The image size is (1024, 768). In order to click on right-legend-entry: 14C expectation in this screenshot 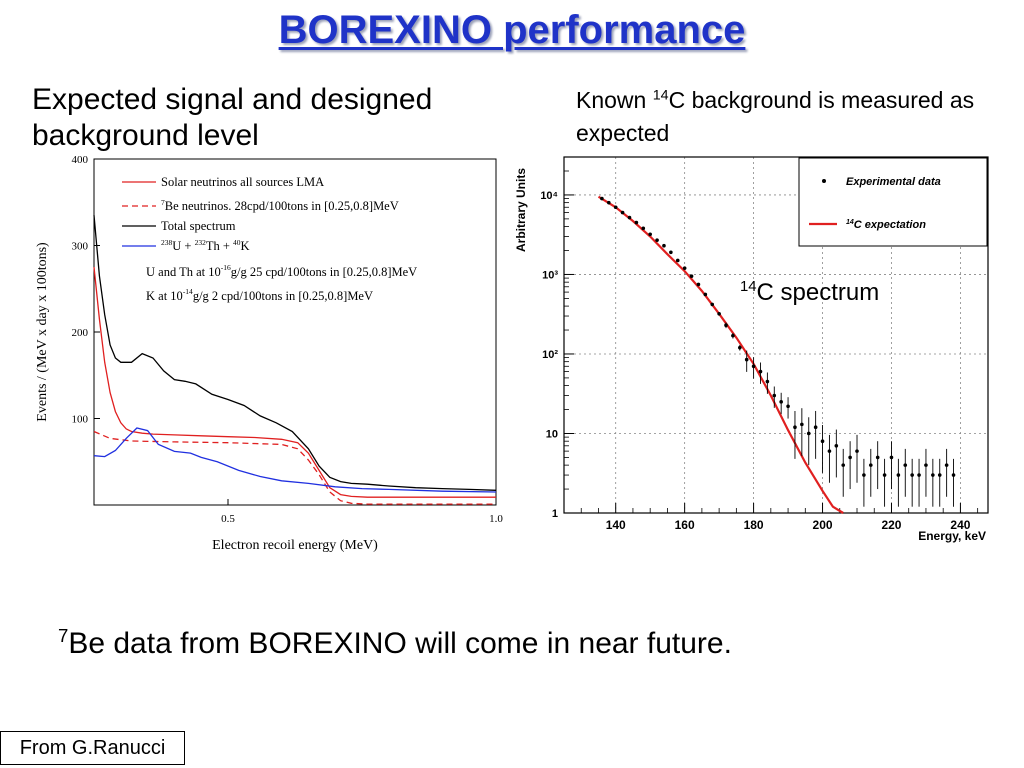, I will do `click(886, 225)`.